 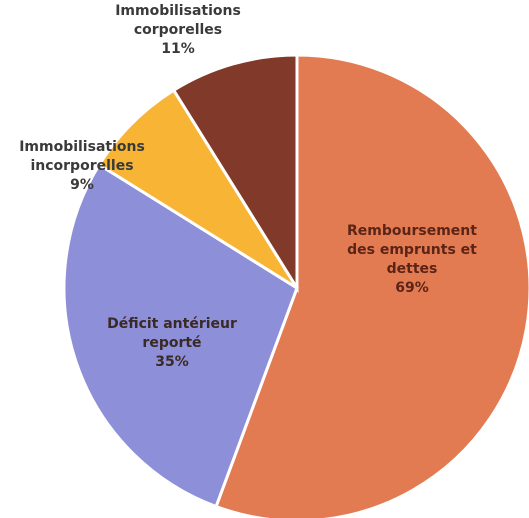 I want to click on slice-label: Remboursement des emprunts et dettes 69%, so click(x=412, y=260).